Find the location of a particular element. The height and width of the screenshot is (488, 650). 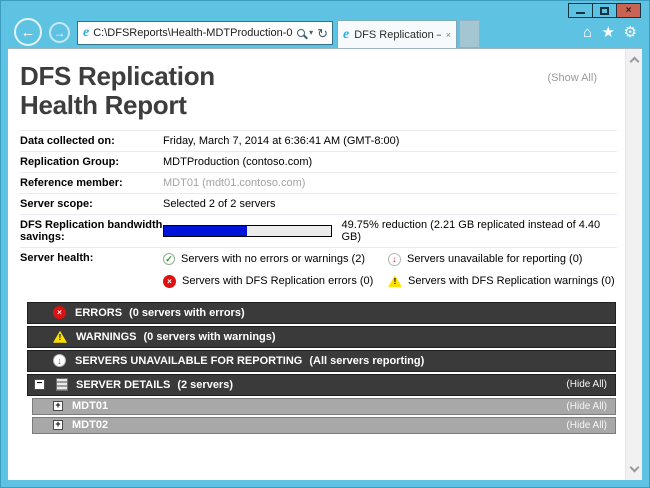

field-label: DFS Replication bandwidth savings: is located at coordinates (91, 230).